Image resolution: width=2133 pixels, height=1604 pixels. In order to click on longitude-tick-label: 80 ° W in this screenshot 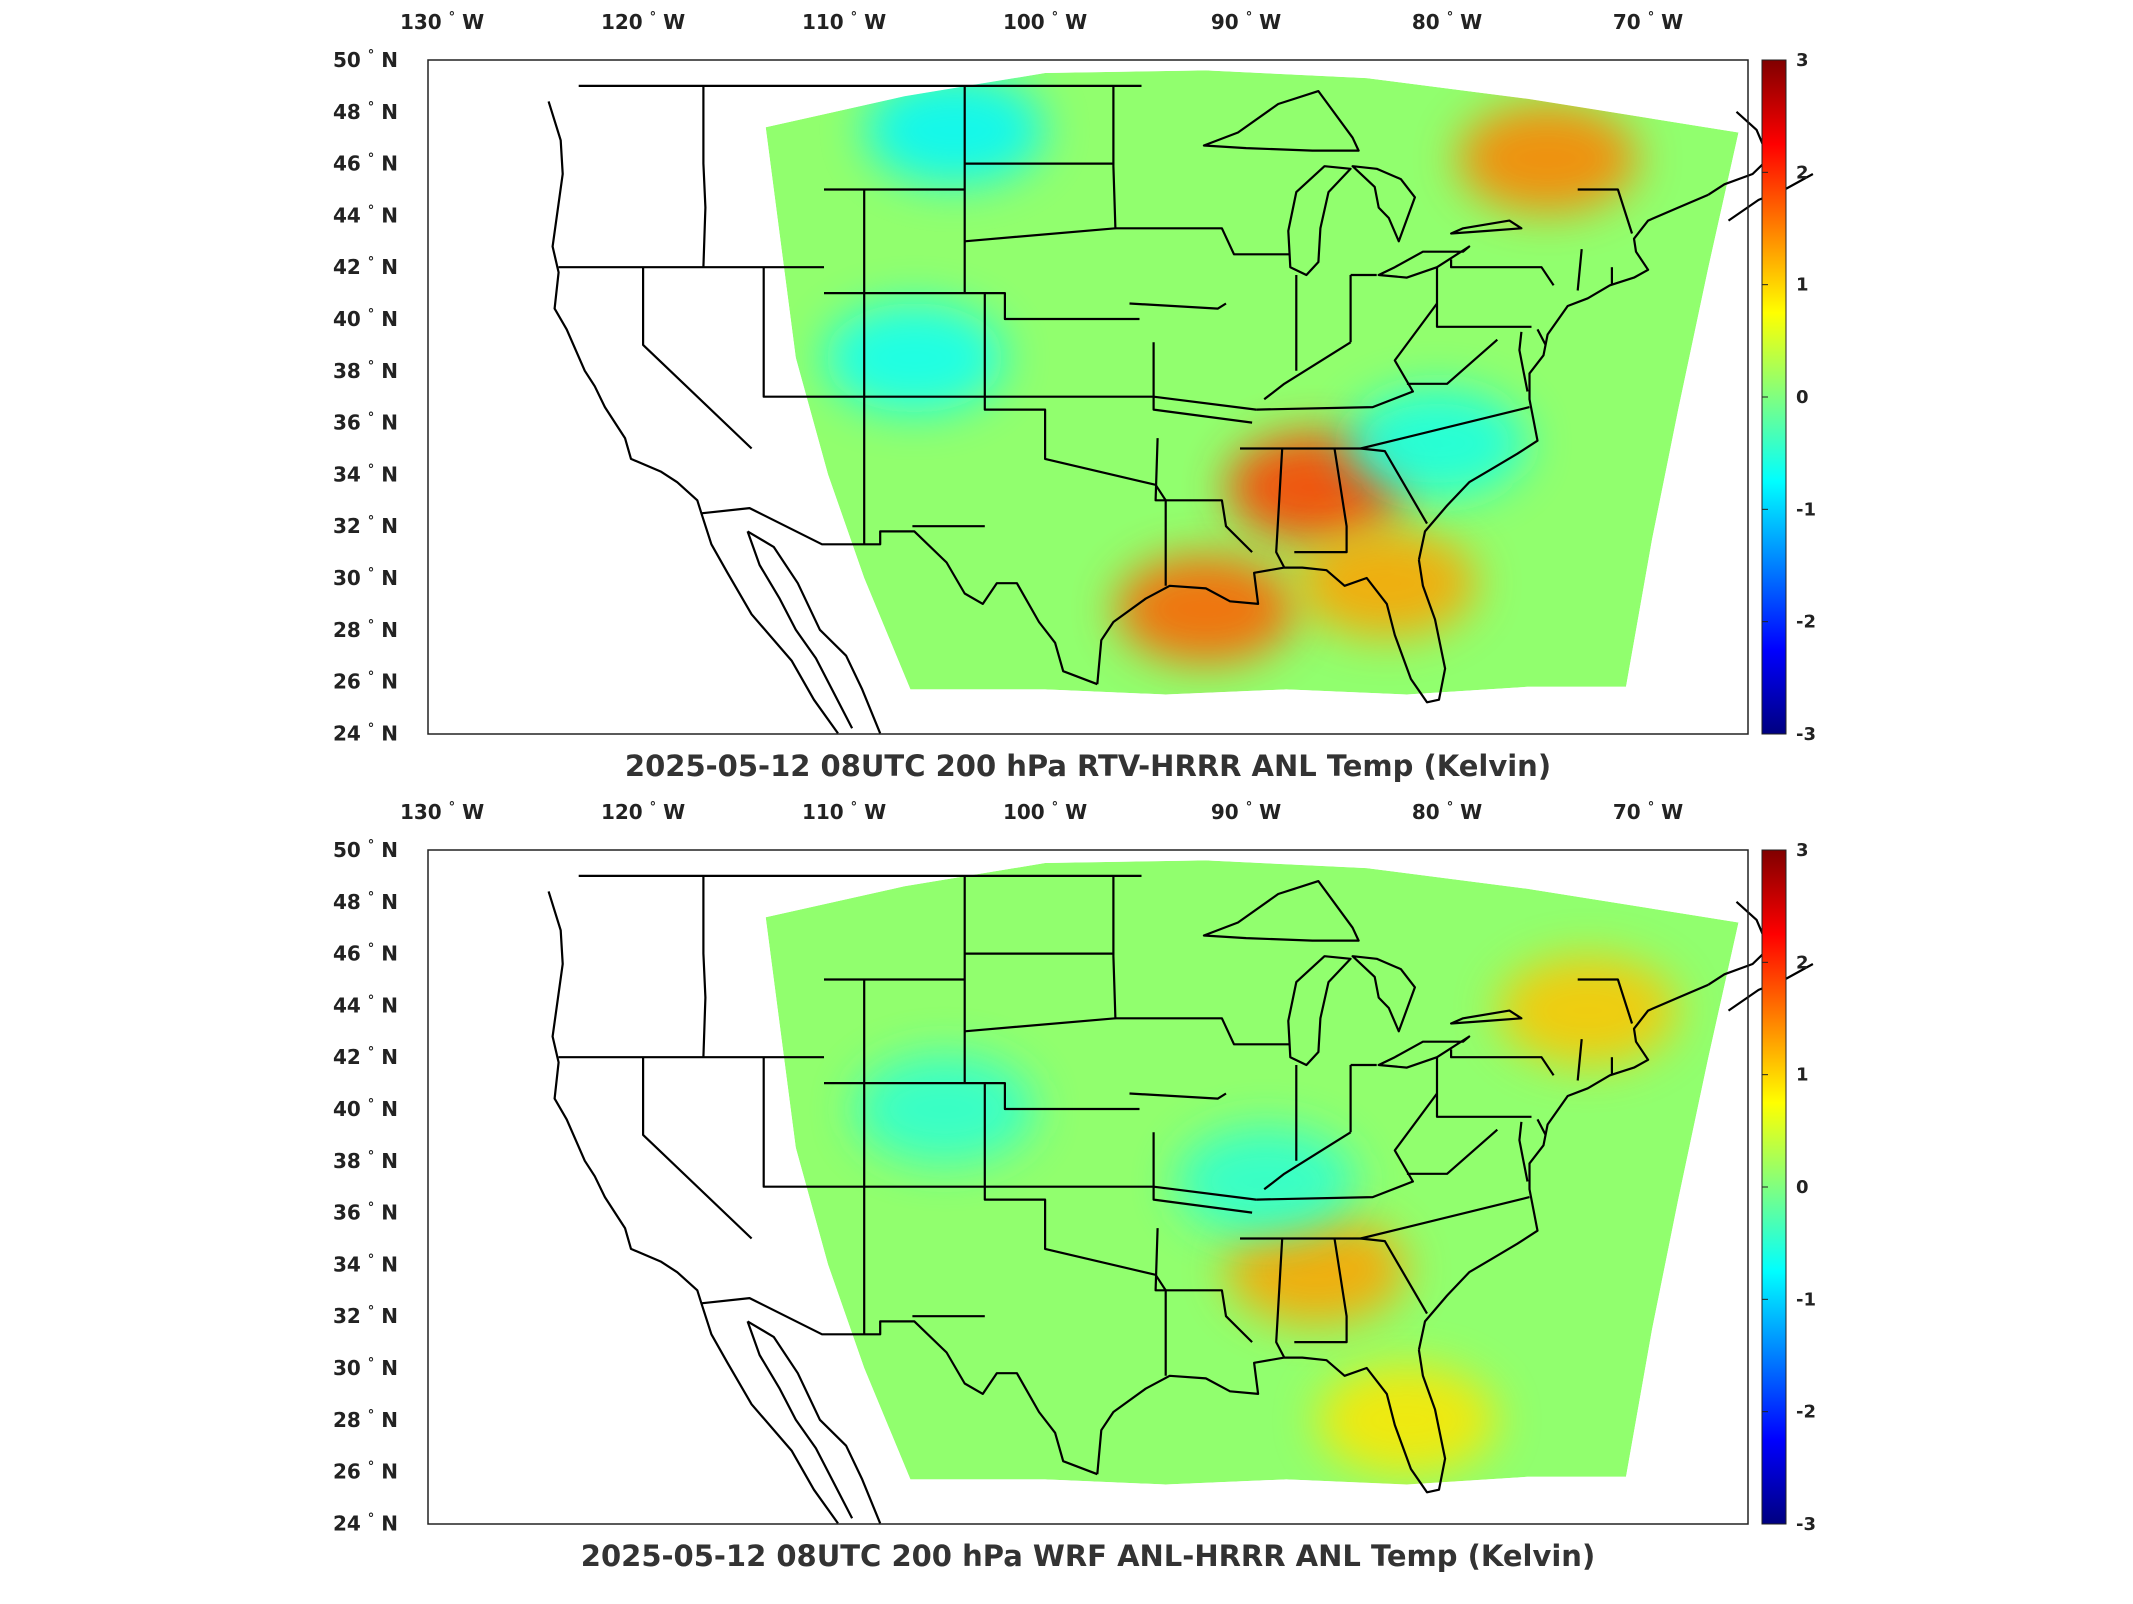, I will do `click(1447, 812)`.